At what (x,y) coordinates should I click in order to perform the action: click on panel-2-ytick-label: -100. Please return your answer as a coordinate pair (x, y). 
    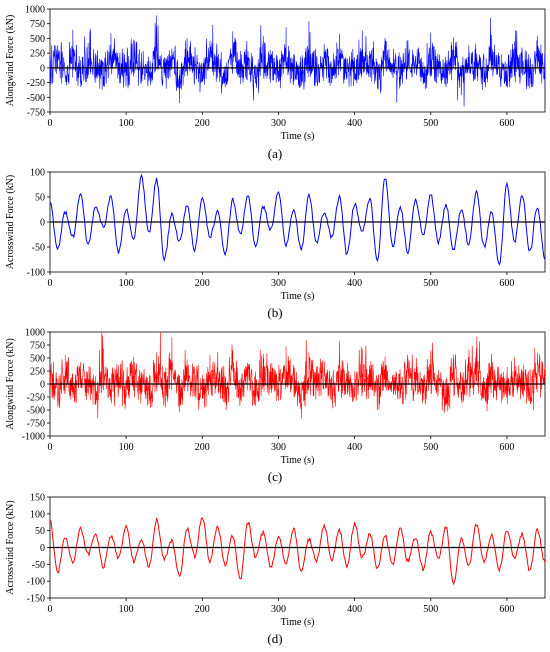
    Looking at the image, I should click on (36, 273).